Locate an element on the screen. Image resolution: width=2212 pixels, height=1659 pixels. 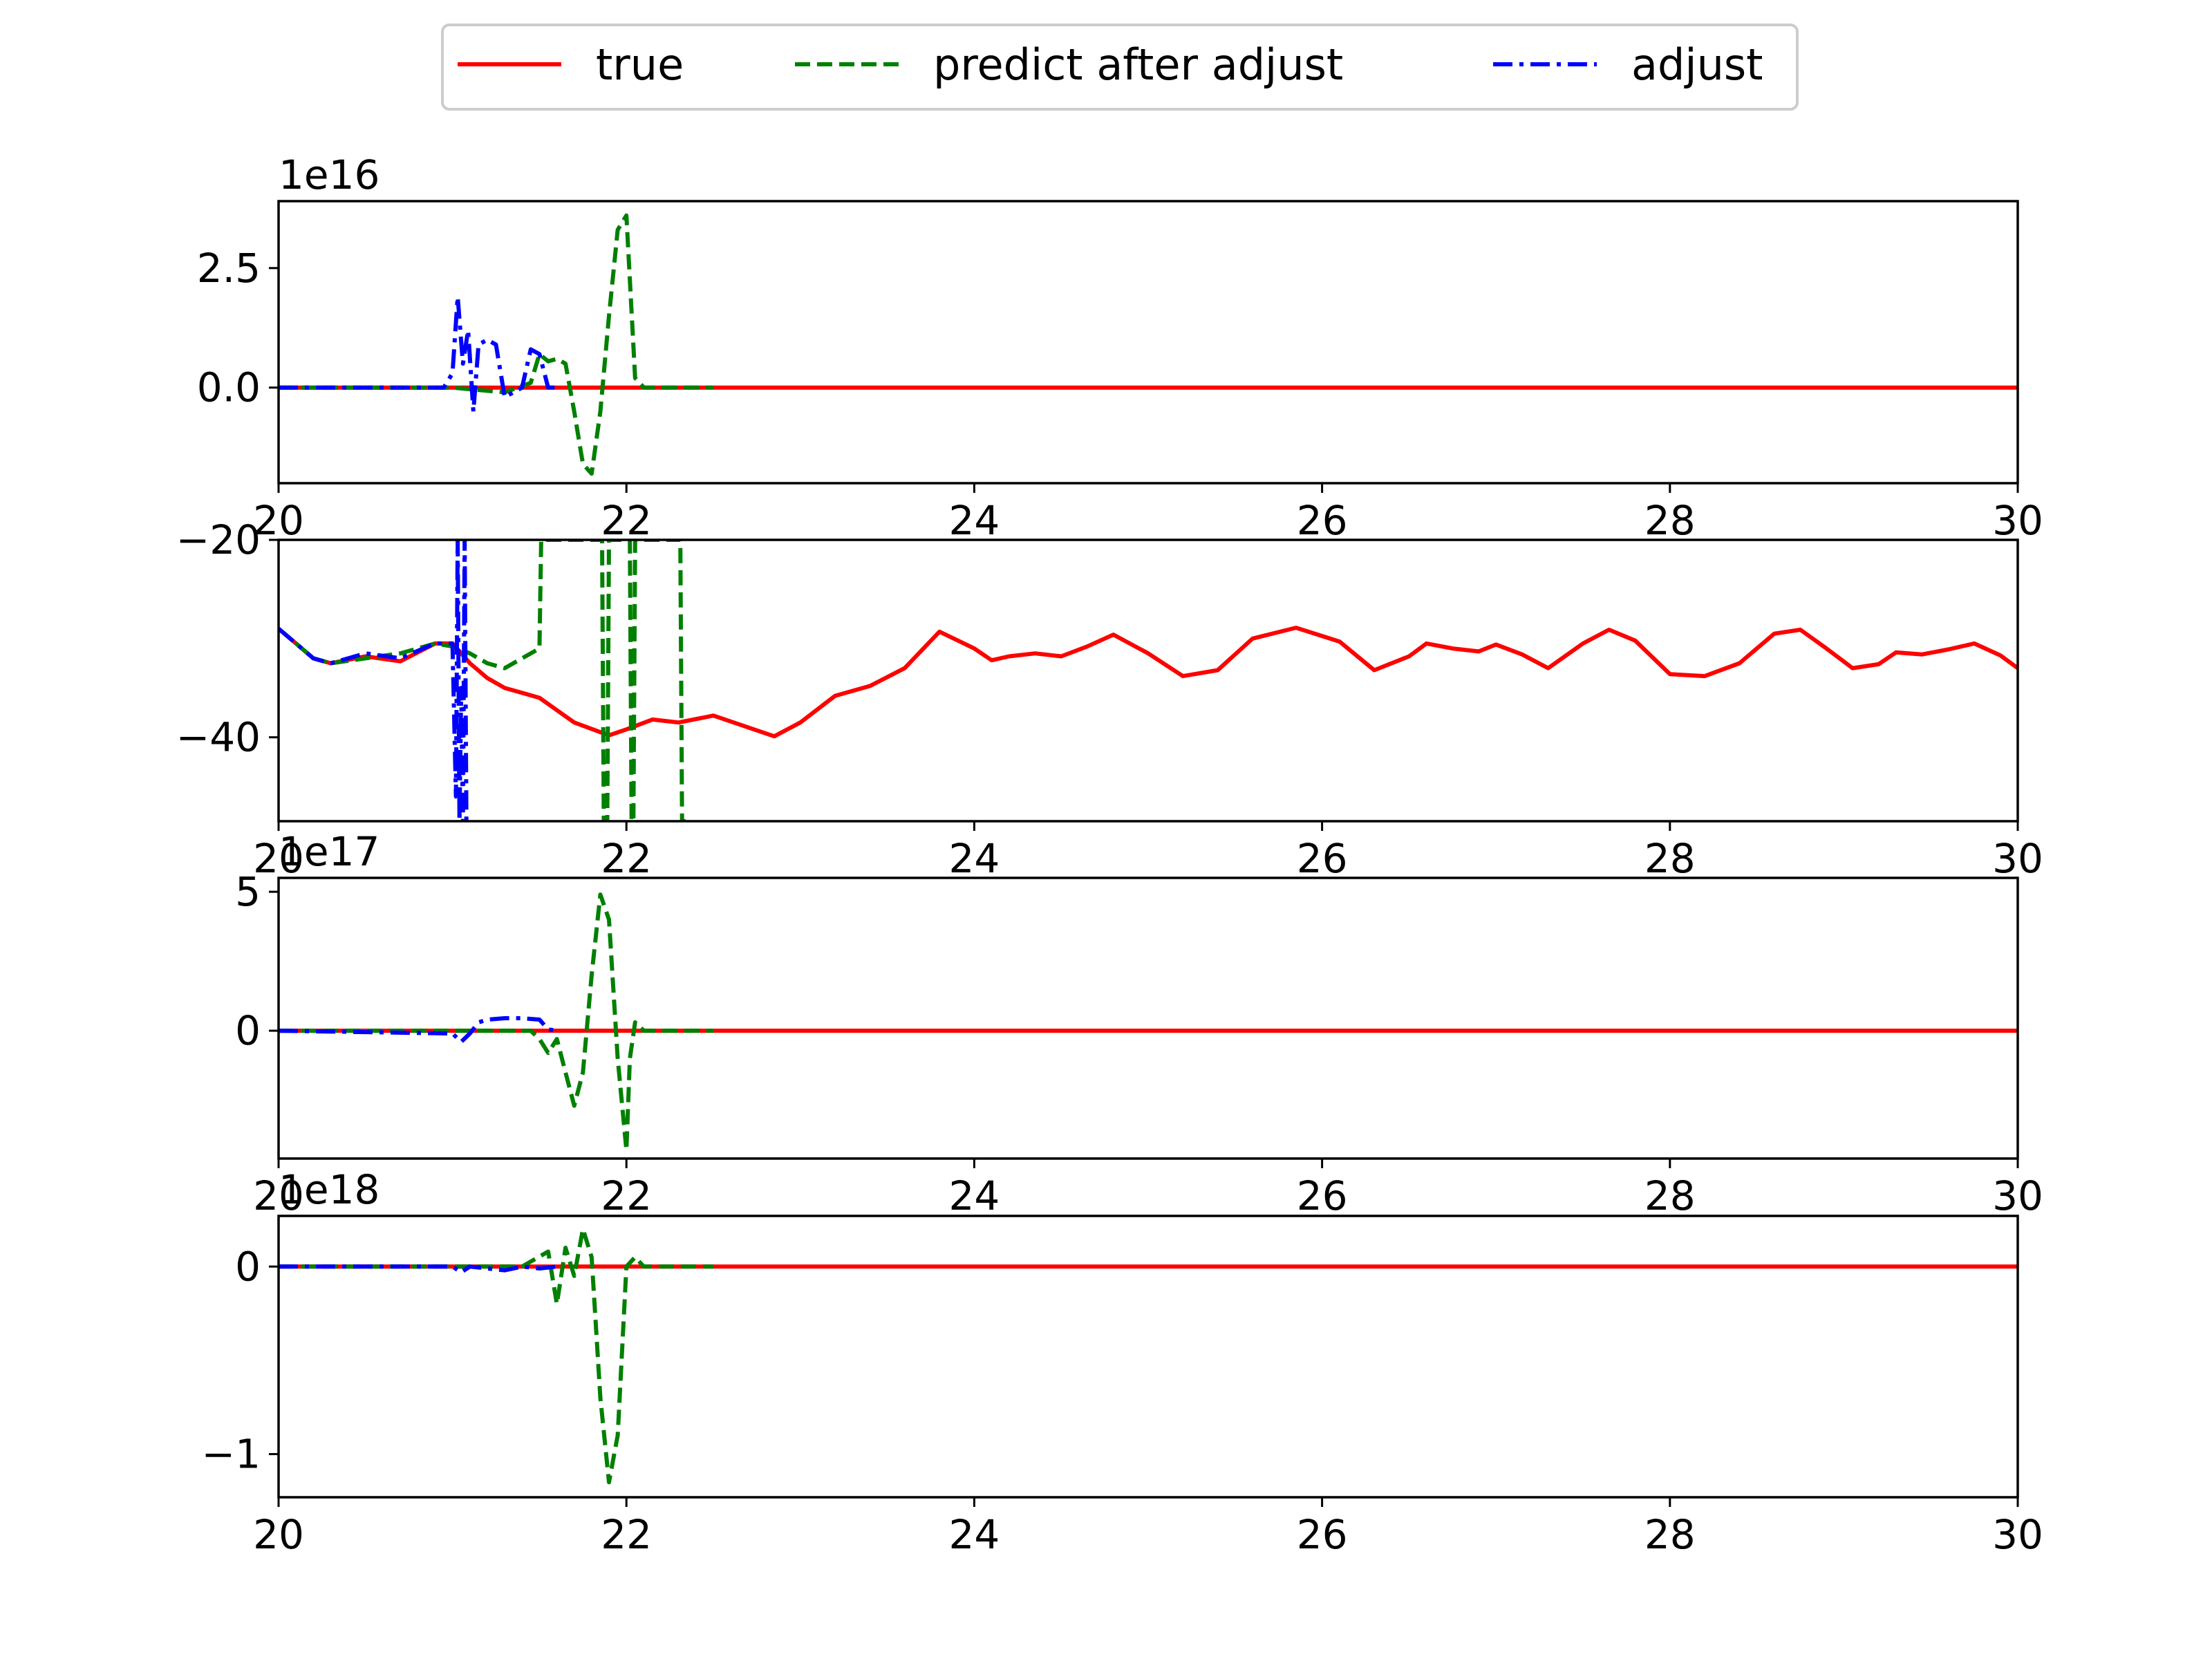
y-tick-label: −1 is located at coordinates (232, 1455).